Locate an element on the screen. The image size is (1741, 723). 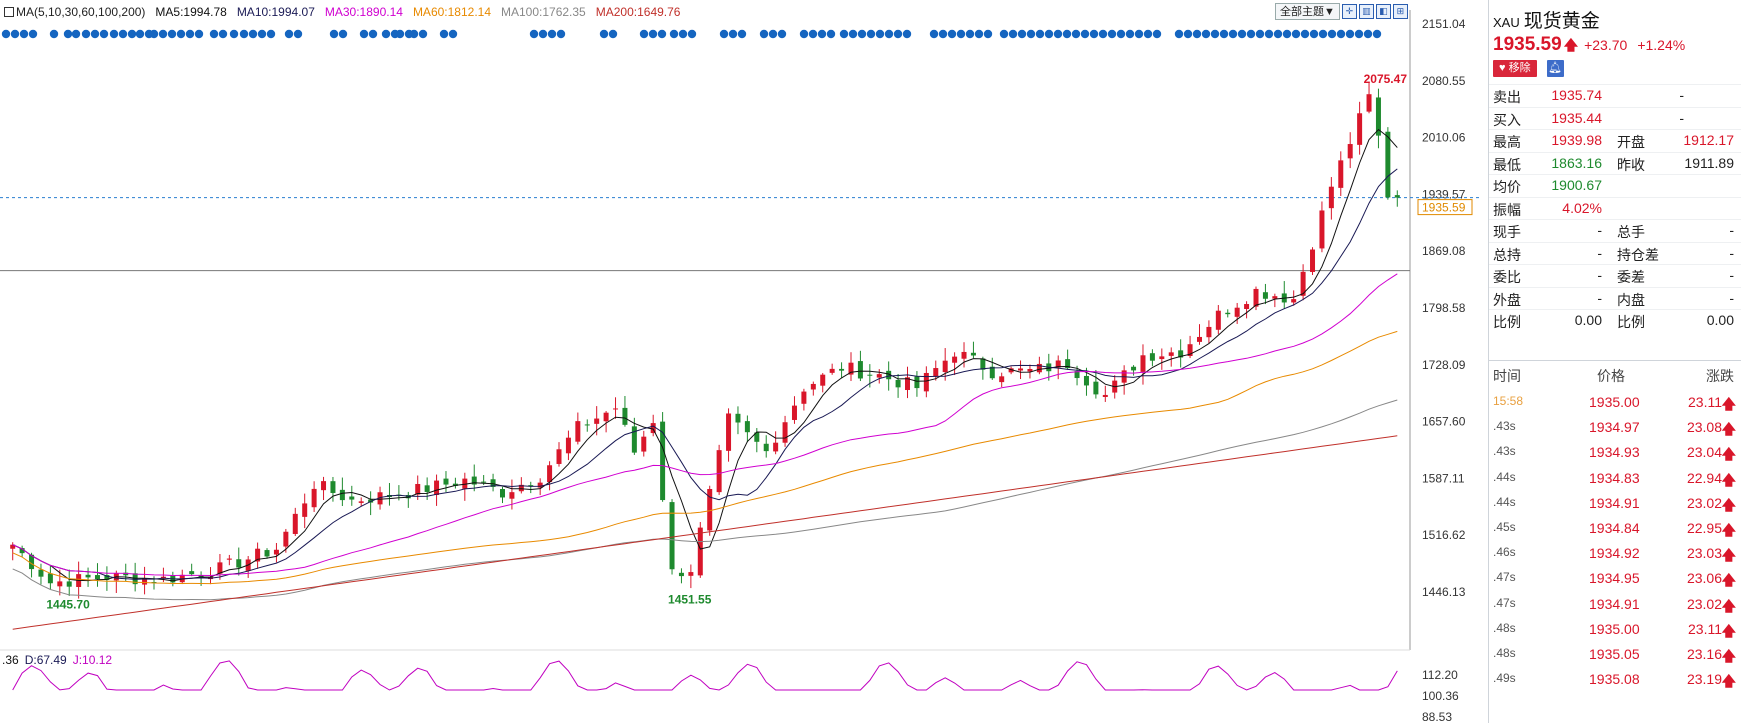
quote-value: 1935.44 is located at coordinates (1576, 117).